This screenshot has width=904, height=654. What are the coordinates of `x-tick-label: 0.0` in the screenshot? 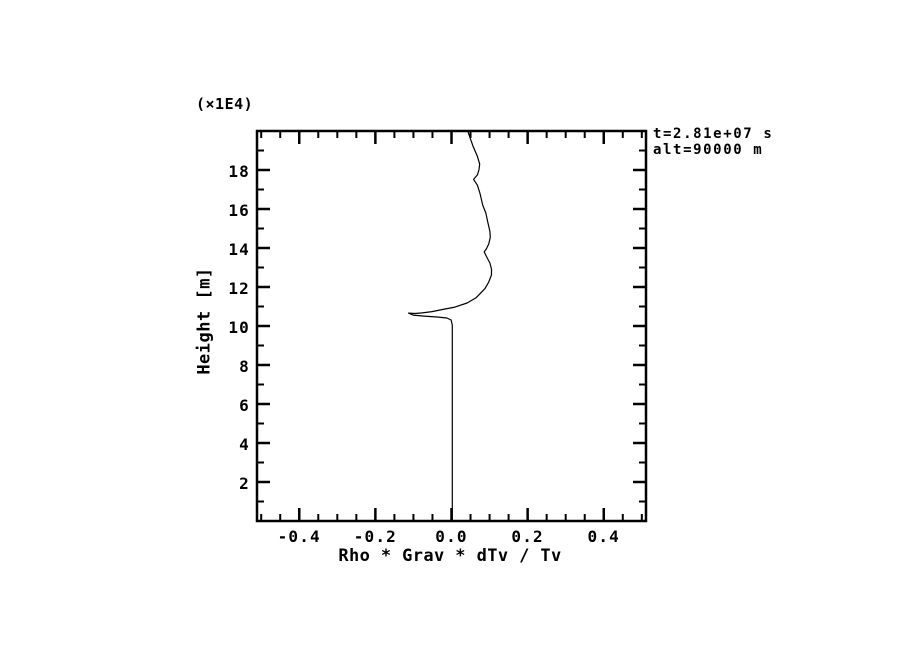 It's located at (451, 536).